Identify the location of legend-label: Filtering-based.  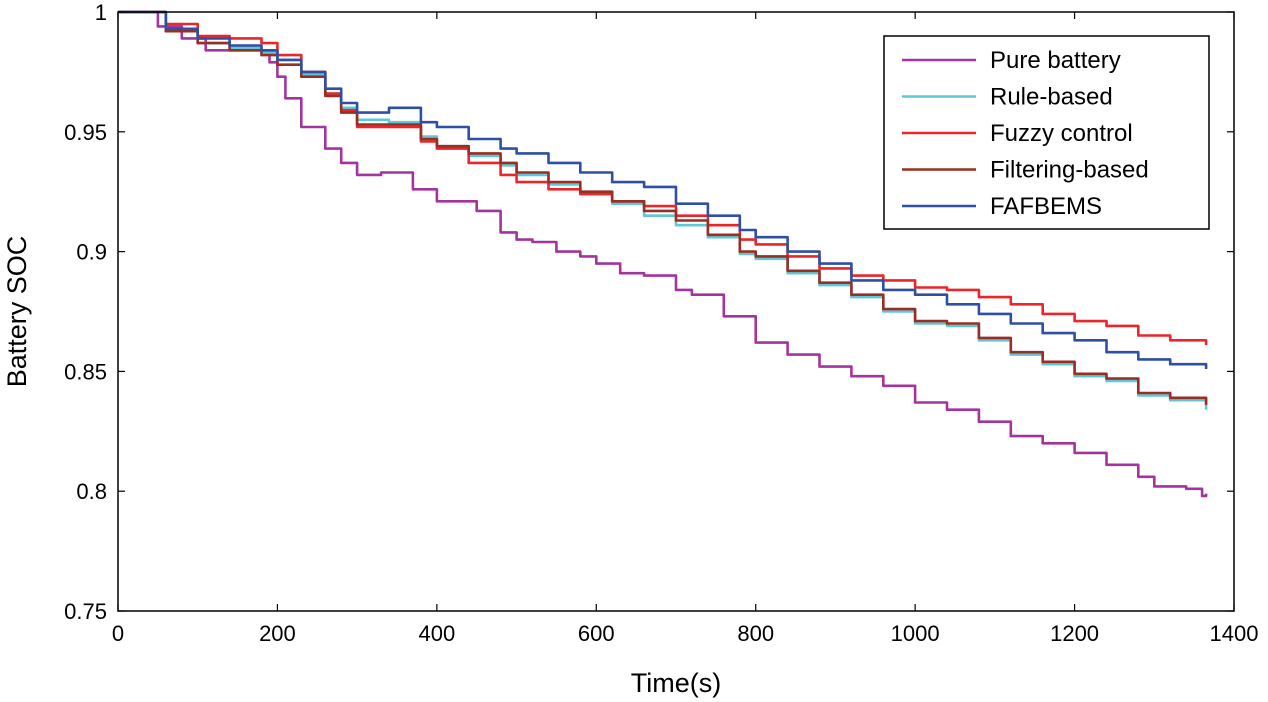
(1069, 170).